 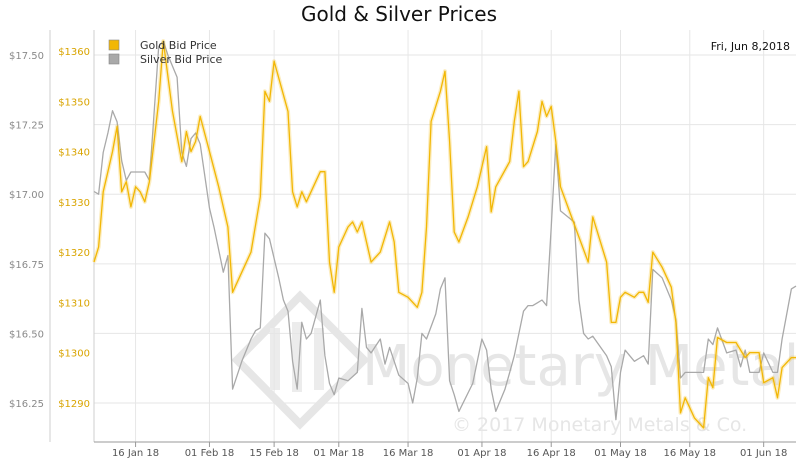 What do you see at coordinates (74, 102) in the screenshot?
I see `gold-axis-tick-label: $1350` at bounding box center [74, 102].